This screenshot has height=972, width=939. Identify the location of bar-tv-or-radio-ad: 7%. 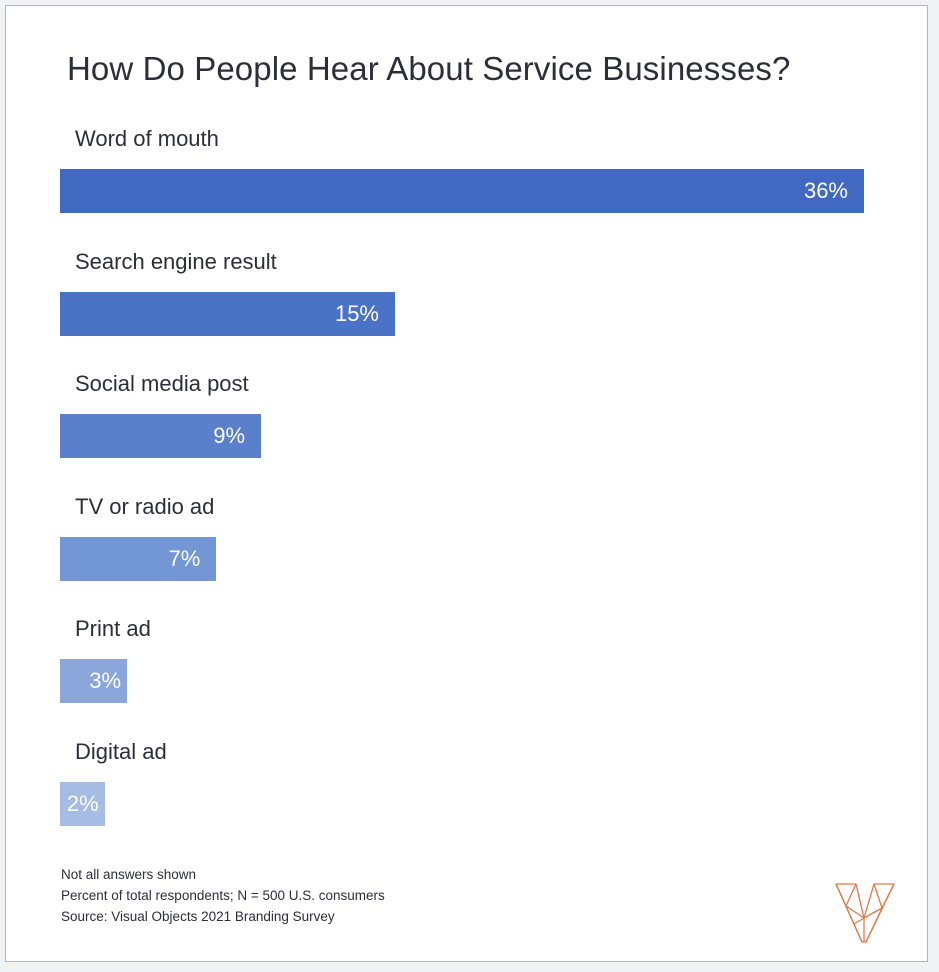
(138, 558).